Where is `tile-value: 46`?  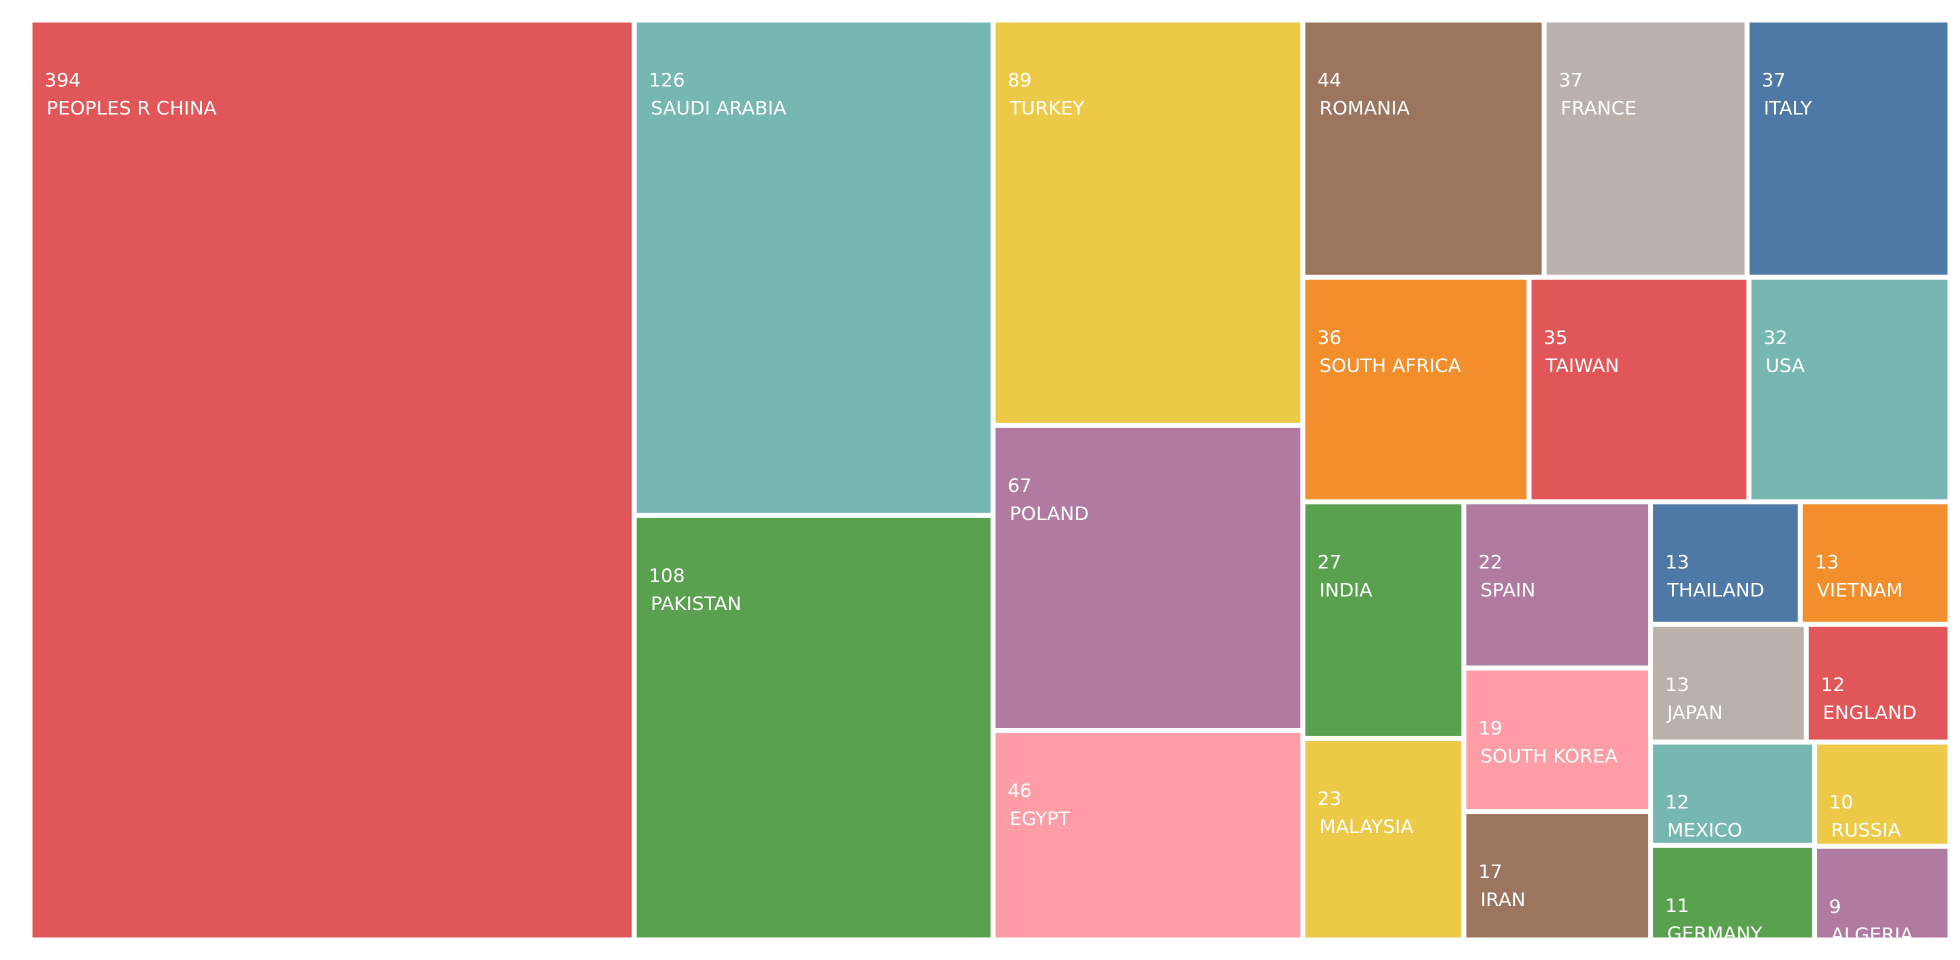
tile-value: 46 is located at coordinates (1020, 791).